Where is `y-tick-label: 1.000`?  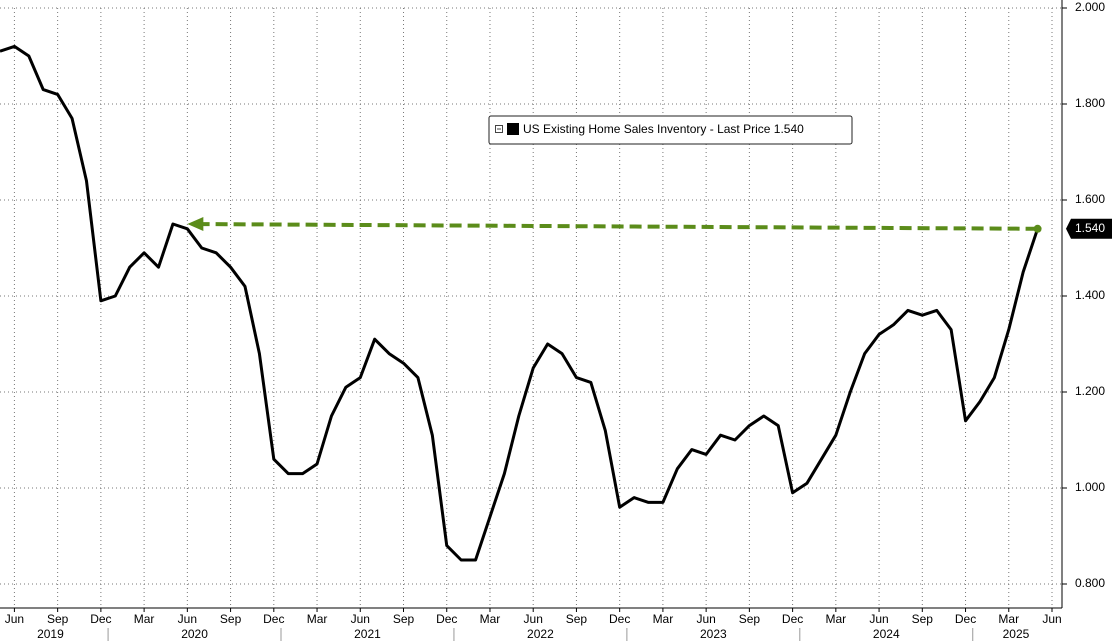 y-tick-label: 1.000 is located at coordinates (1090, 487).